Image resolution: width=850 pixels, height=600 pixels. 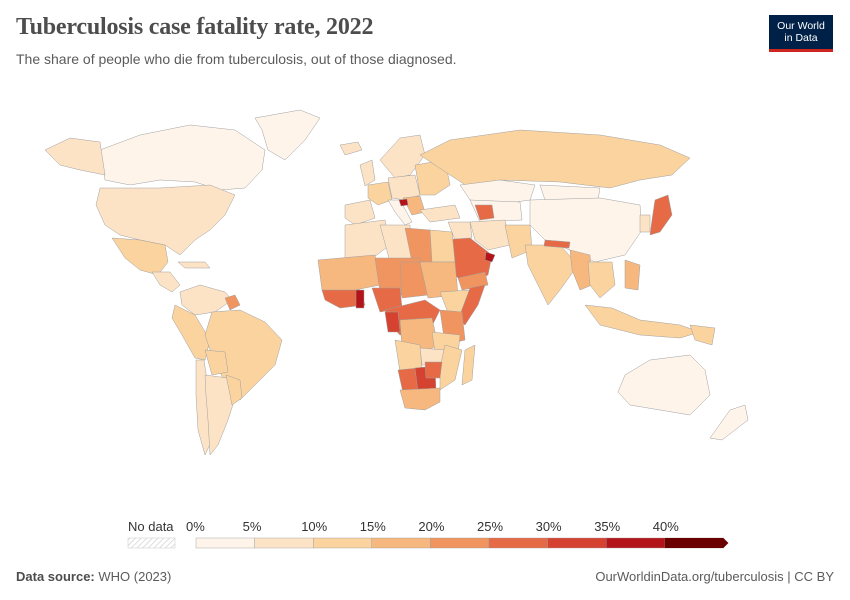 What do you see at coordinates (135, 576) in the screenshot?
I see `data-source-value: WHO (2023)` at bounding box center [135, 576].